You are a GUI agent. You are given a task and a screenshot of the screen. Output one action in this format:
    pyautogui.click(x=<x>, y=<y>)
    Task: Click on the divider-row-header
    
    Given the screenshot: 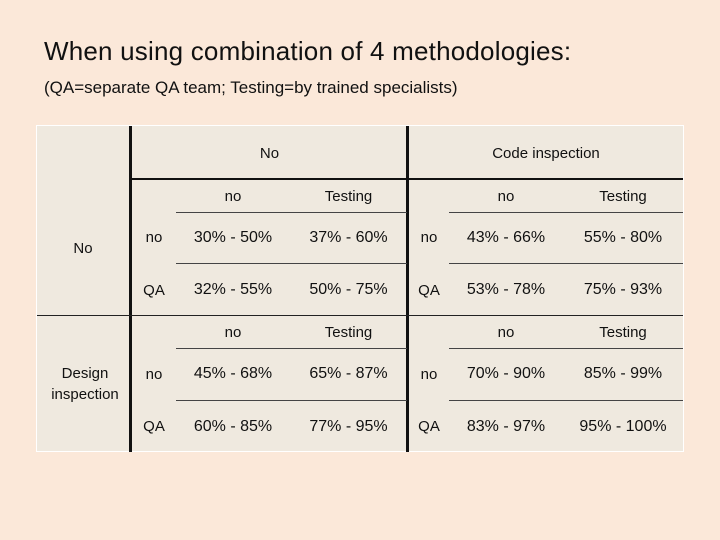 What is the action you would take?
    pyautogui.click(x=130, y=289)
    